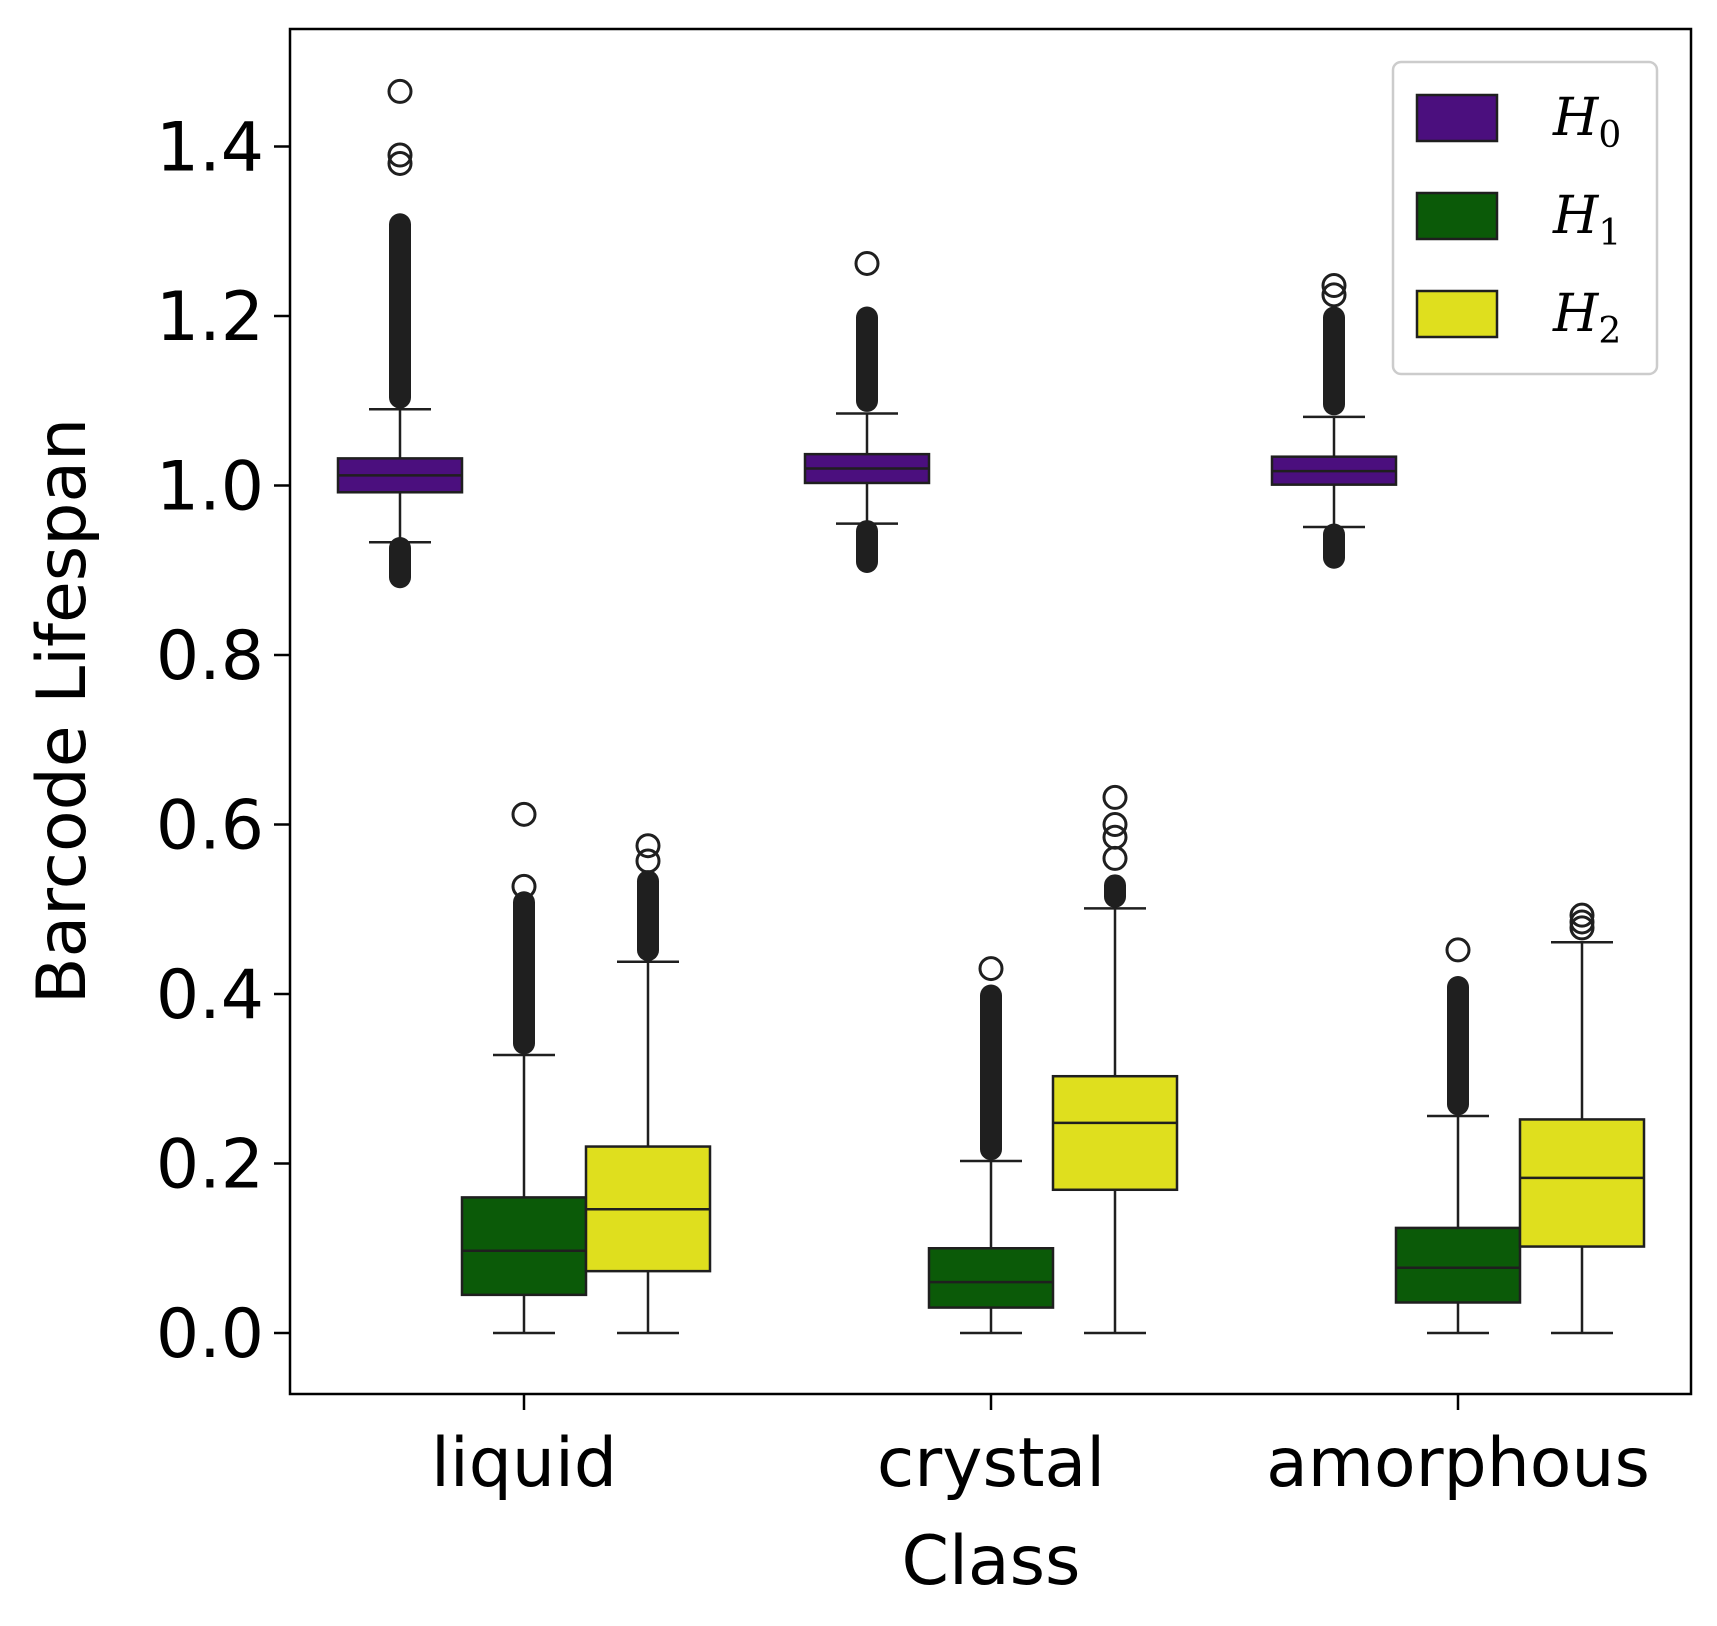 The height and width of the screenshot is (1626, 1717). I want to click on box-liquid-h1, so click(524, 1068).